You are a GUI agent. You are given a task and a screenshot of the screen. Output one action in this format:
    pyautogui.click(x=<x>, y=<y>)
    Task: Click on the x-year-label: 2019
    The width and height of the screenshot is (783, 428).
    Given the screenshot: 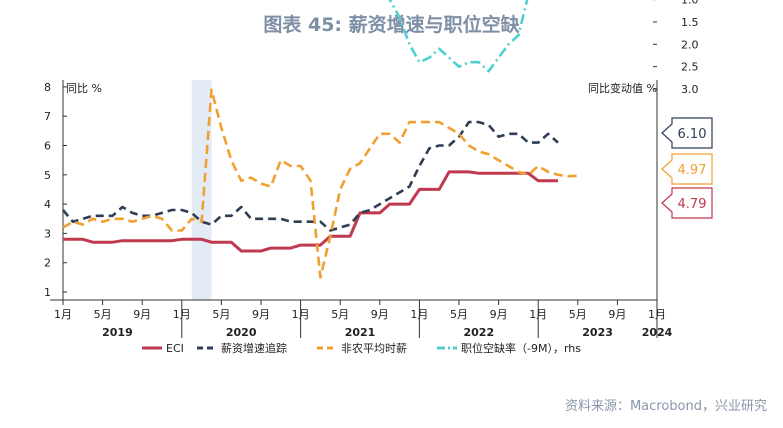 What is the action you would take?
    pyautogui.click(x=117, y=332)
    